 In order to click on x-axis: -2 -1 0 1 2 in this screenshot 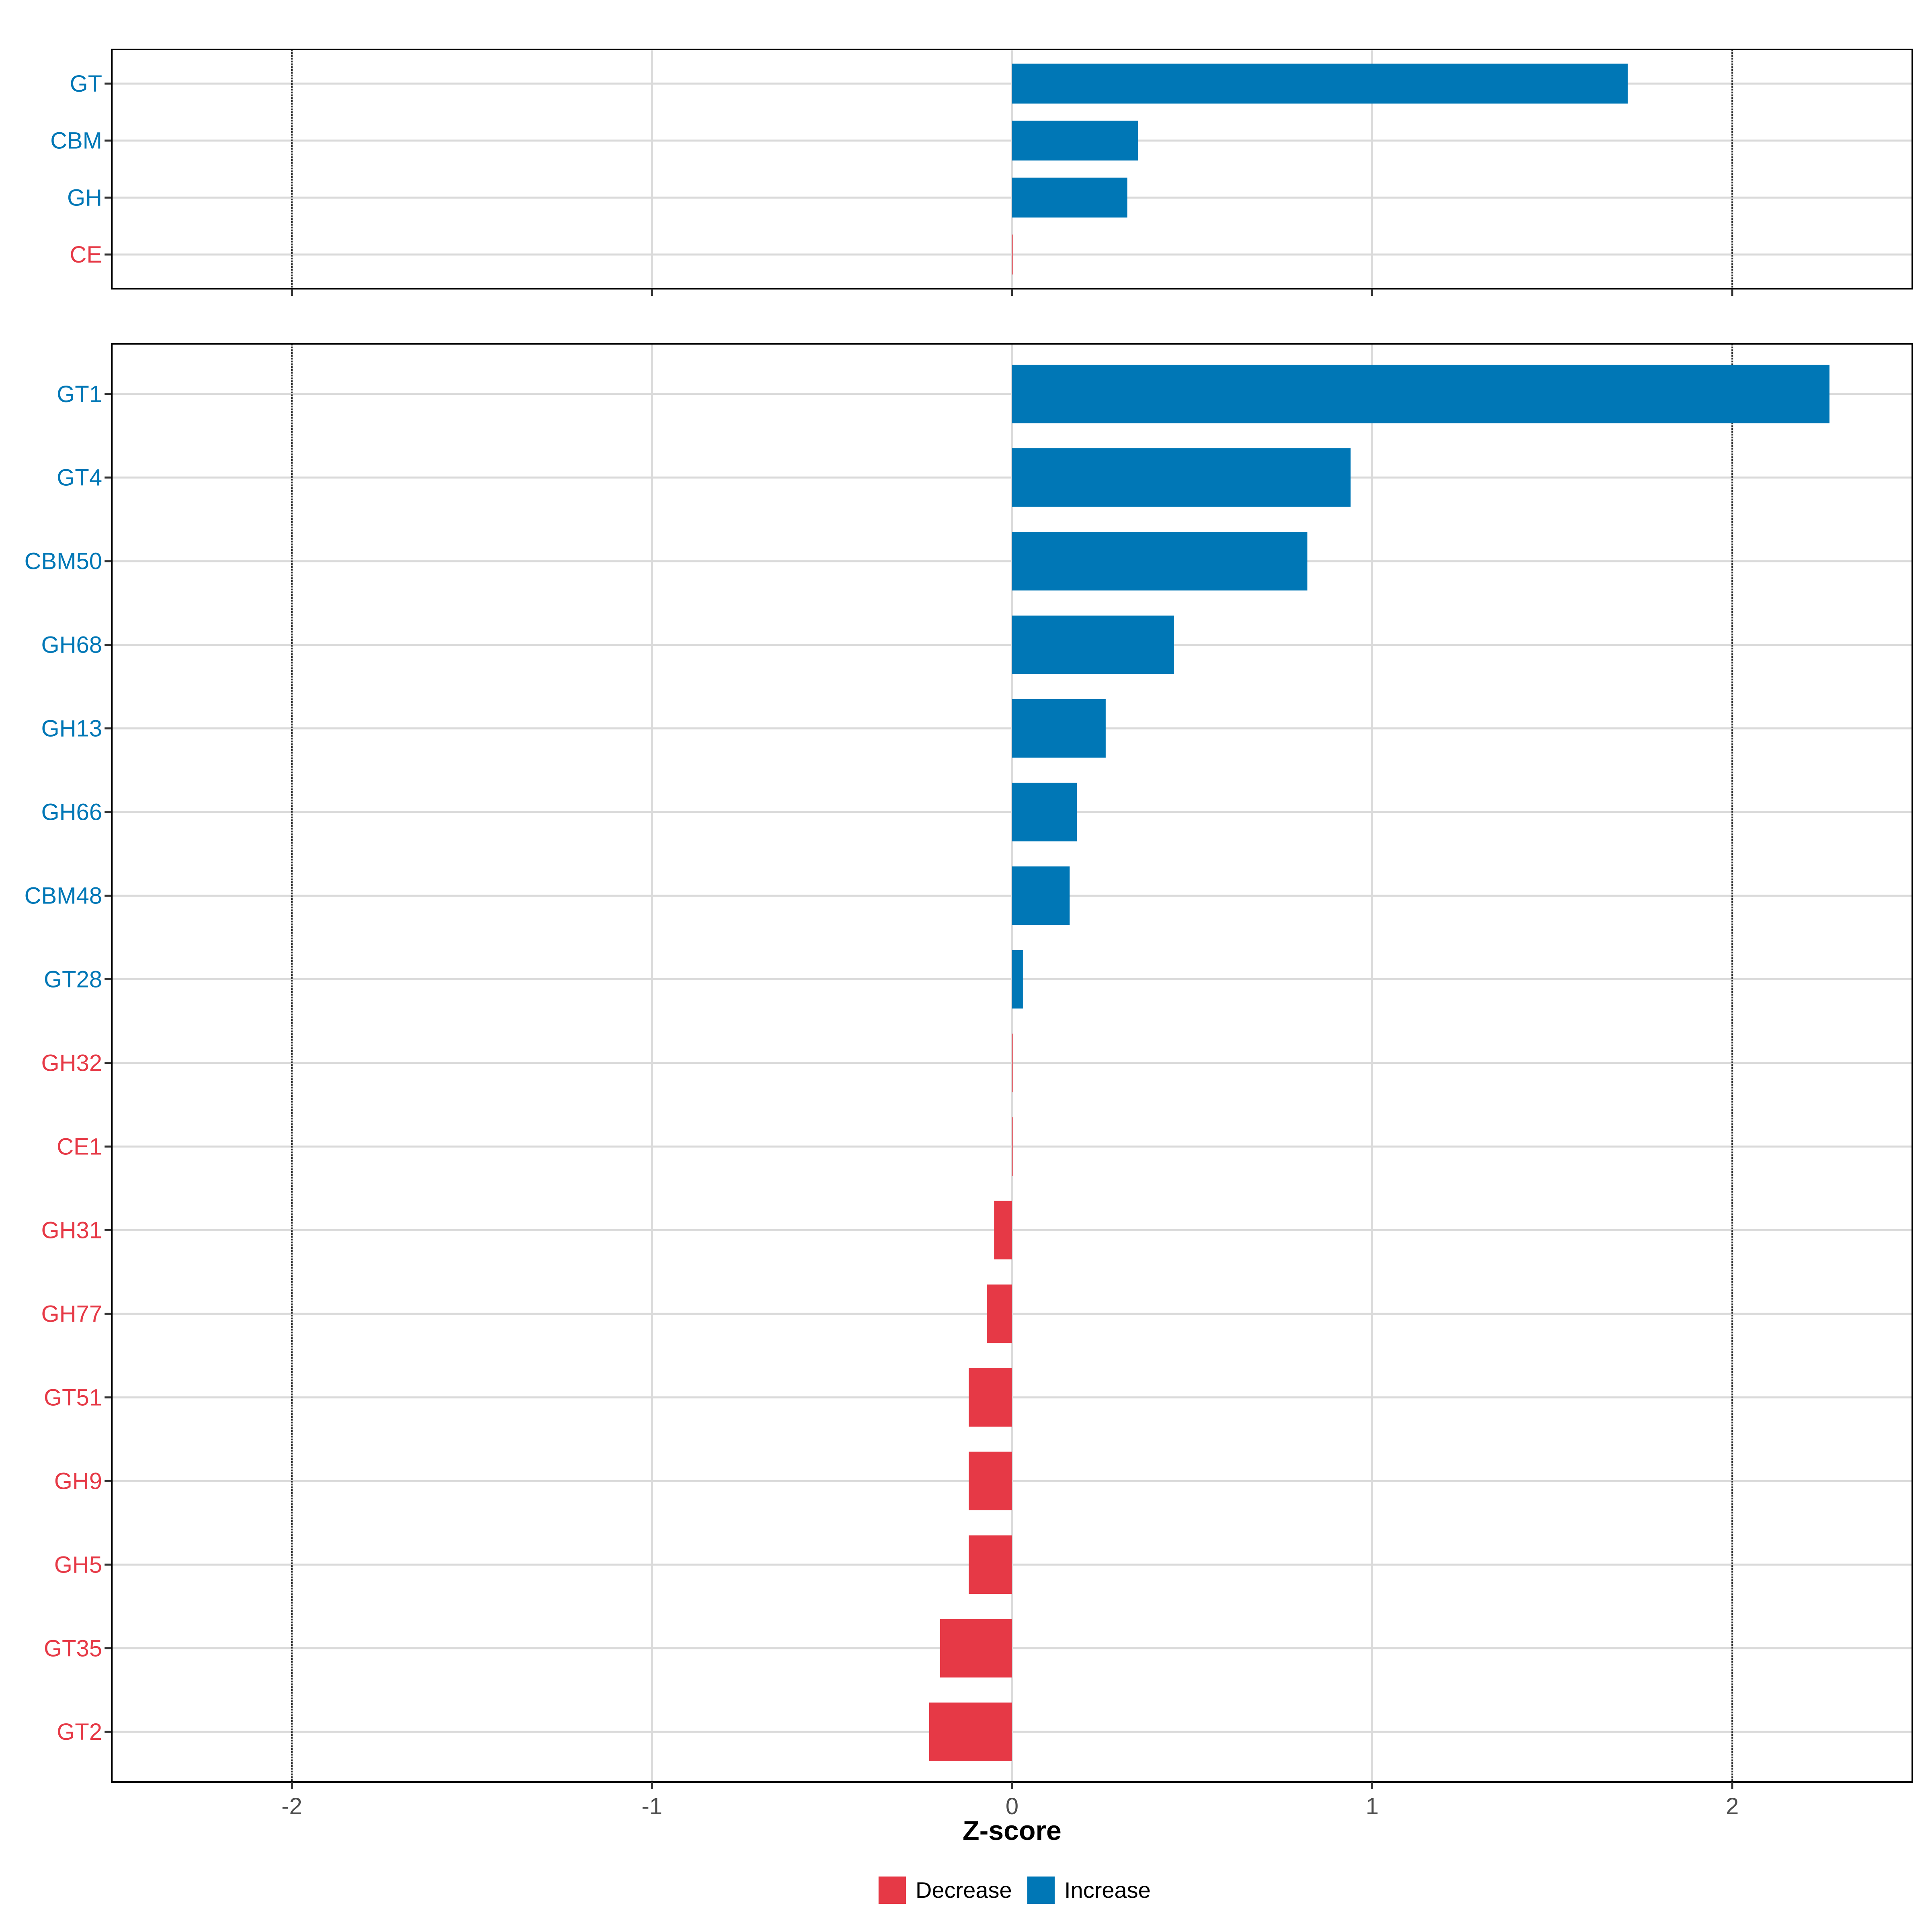, I will do `click(1010, 1806)`.